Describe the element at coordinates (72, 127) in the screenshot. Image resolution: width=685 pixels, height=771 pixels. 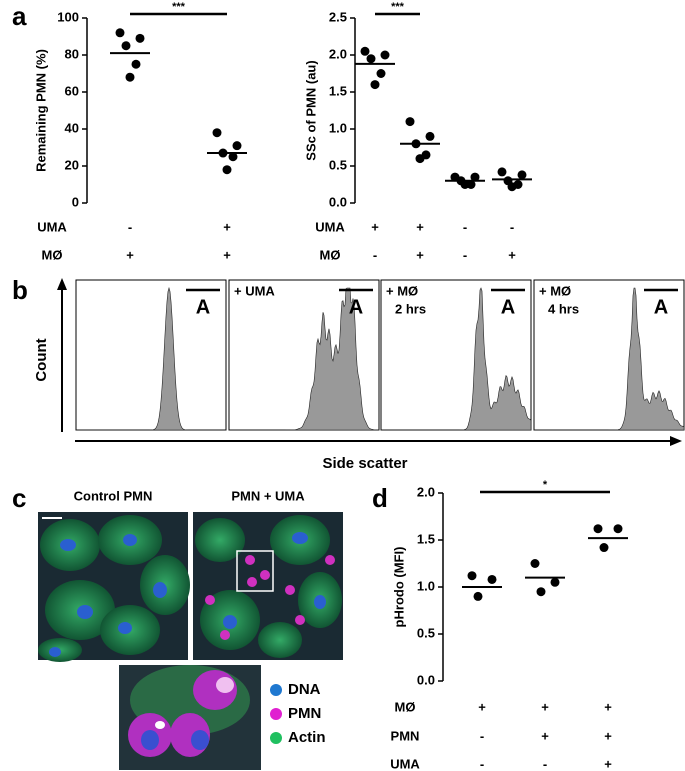
I see `y-tick-label: 40` at that location.